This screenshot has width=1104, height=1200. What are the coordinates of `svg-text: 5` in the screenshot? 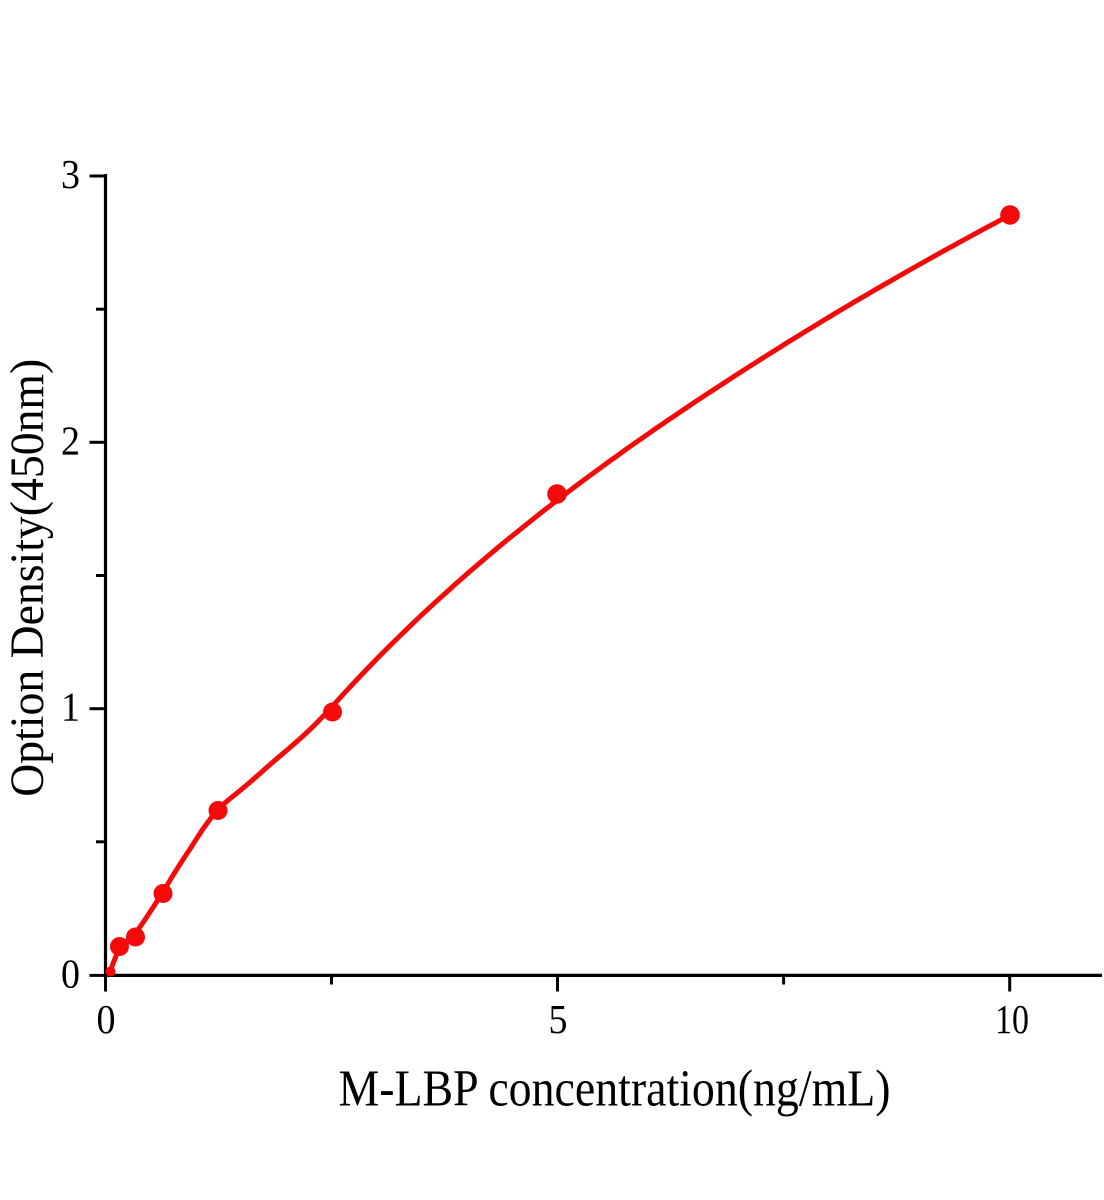 It's located at (558, 1019).